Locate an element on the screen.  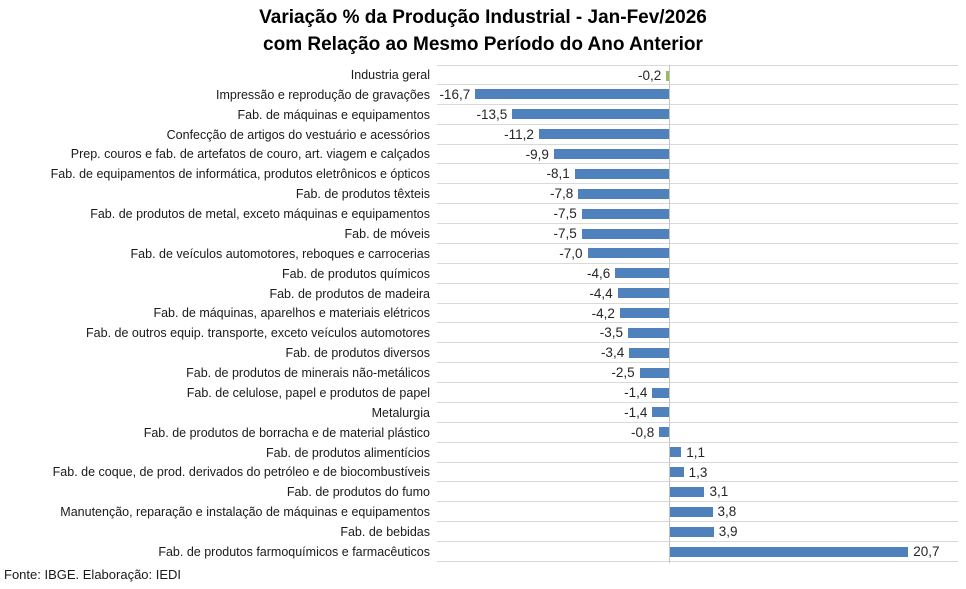
bar-cell: -11,2 is located at coordinates (697, 135).